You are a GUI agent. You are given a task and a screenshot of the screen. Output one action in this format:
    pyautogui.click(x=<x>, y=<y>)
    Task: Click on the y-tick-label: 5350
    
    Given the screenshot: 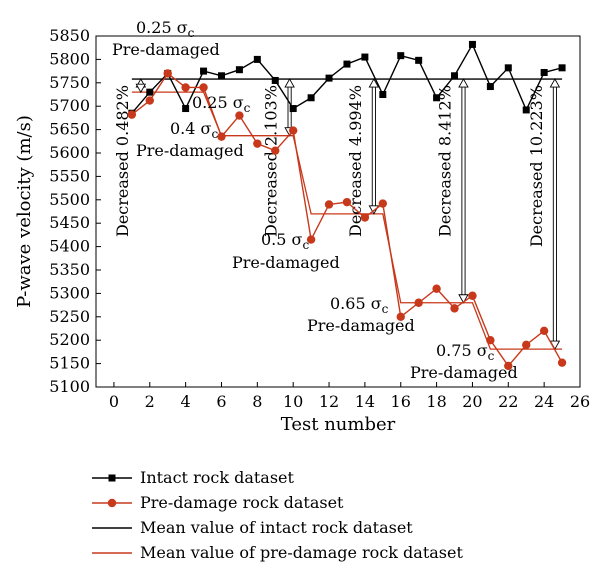 What is the action you would take?
    pyautogui.click(x=69, y=269)
    